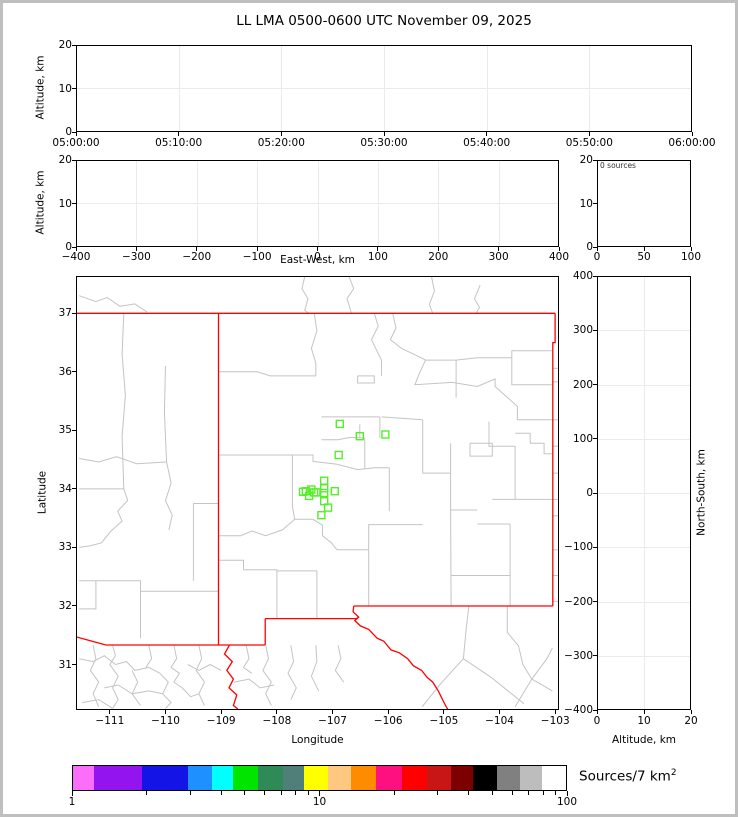 This screenshot has height=817, width=738. I want to click on ns-height-xlabel: Altitude, km, so click(643, 740).